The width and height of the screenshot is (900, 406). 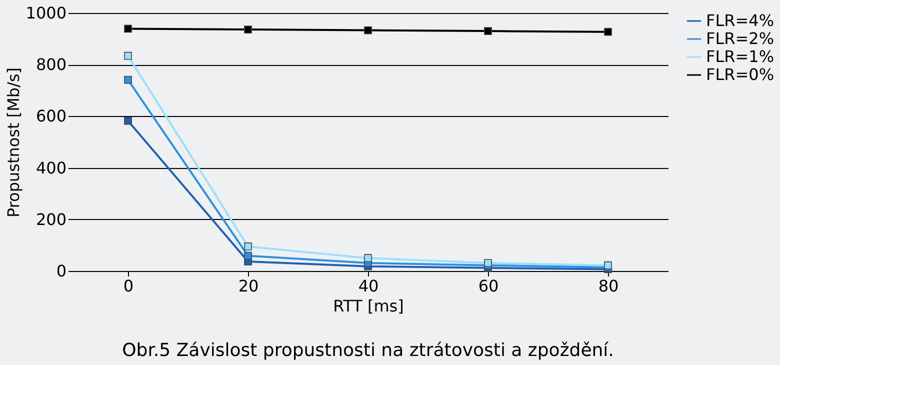 What do you see at coordinates (740, 56) in the screenshot?
I see `legend-label: FLR=1%` at bounding box center [740, 56].